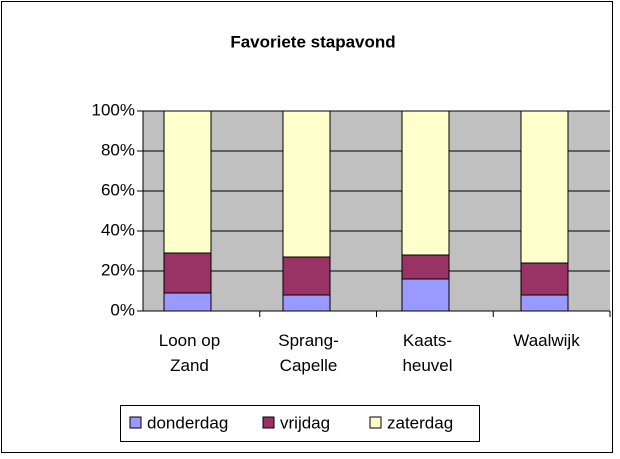  What do you see at coordinates (420, 422) in the screenshot?
I see `legend-label: zaterdag` at bounding box center [420, 422].